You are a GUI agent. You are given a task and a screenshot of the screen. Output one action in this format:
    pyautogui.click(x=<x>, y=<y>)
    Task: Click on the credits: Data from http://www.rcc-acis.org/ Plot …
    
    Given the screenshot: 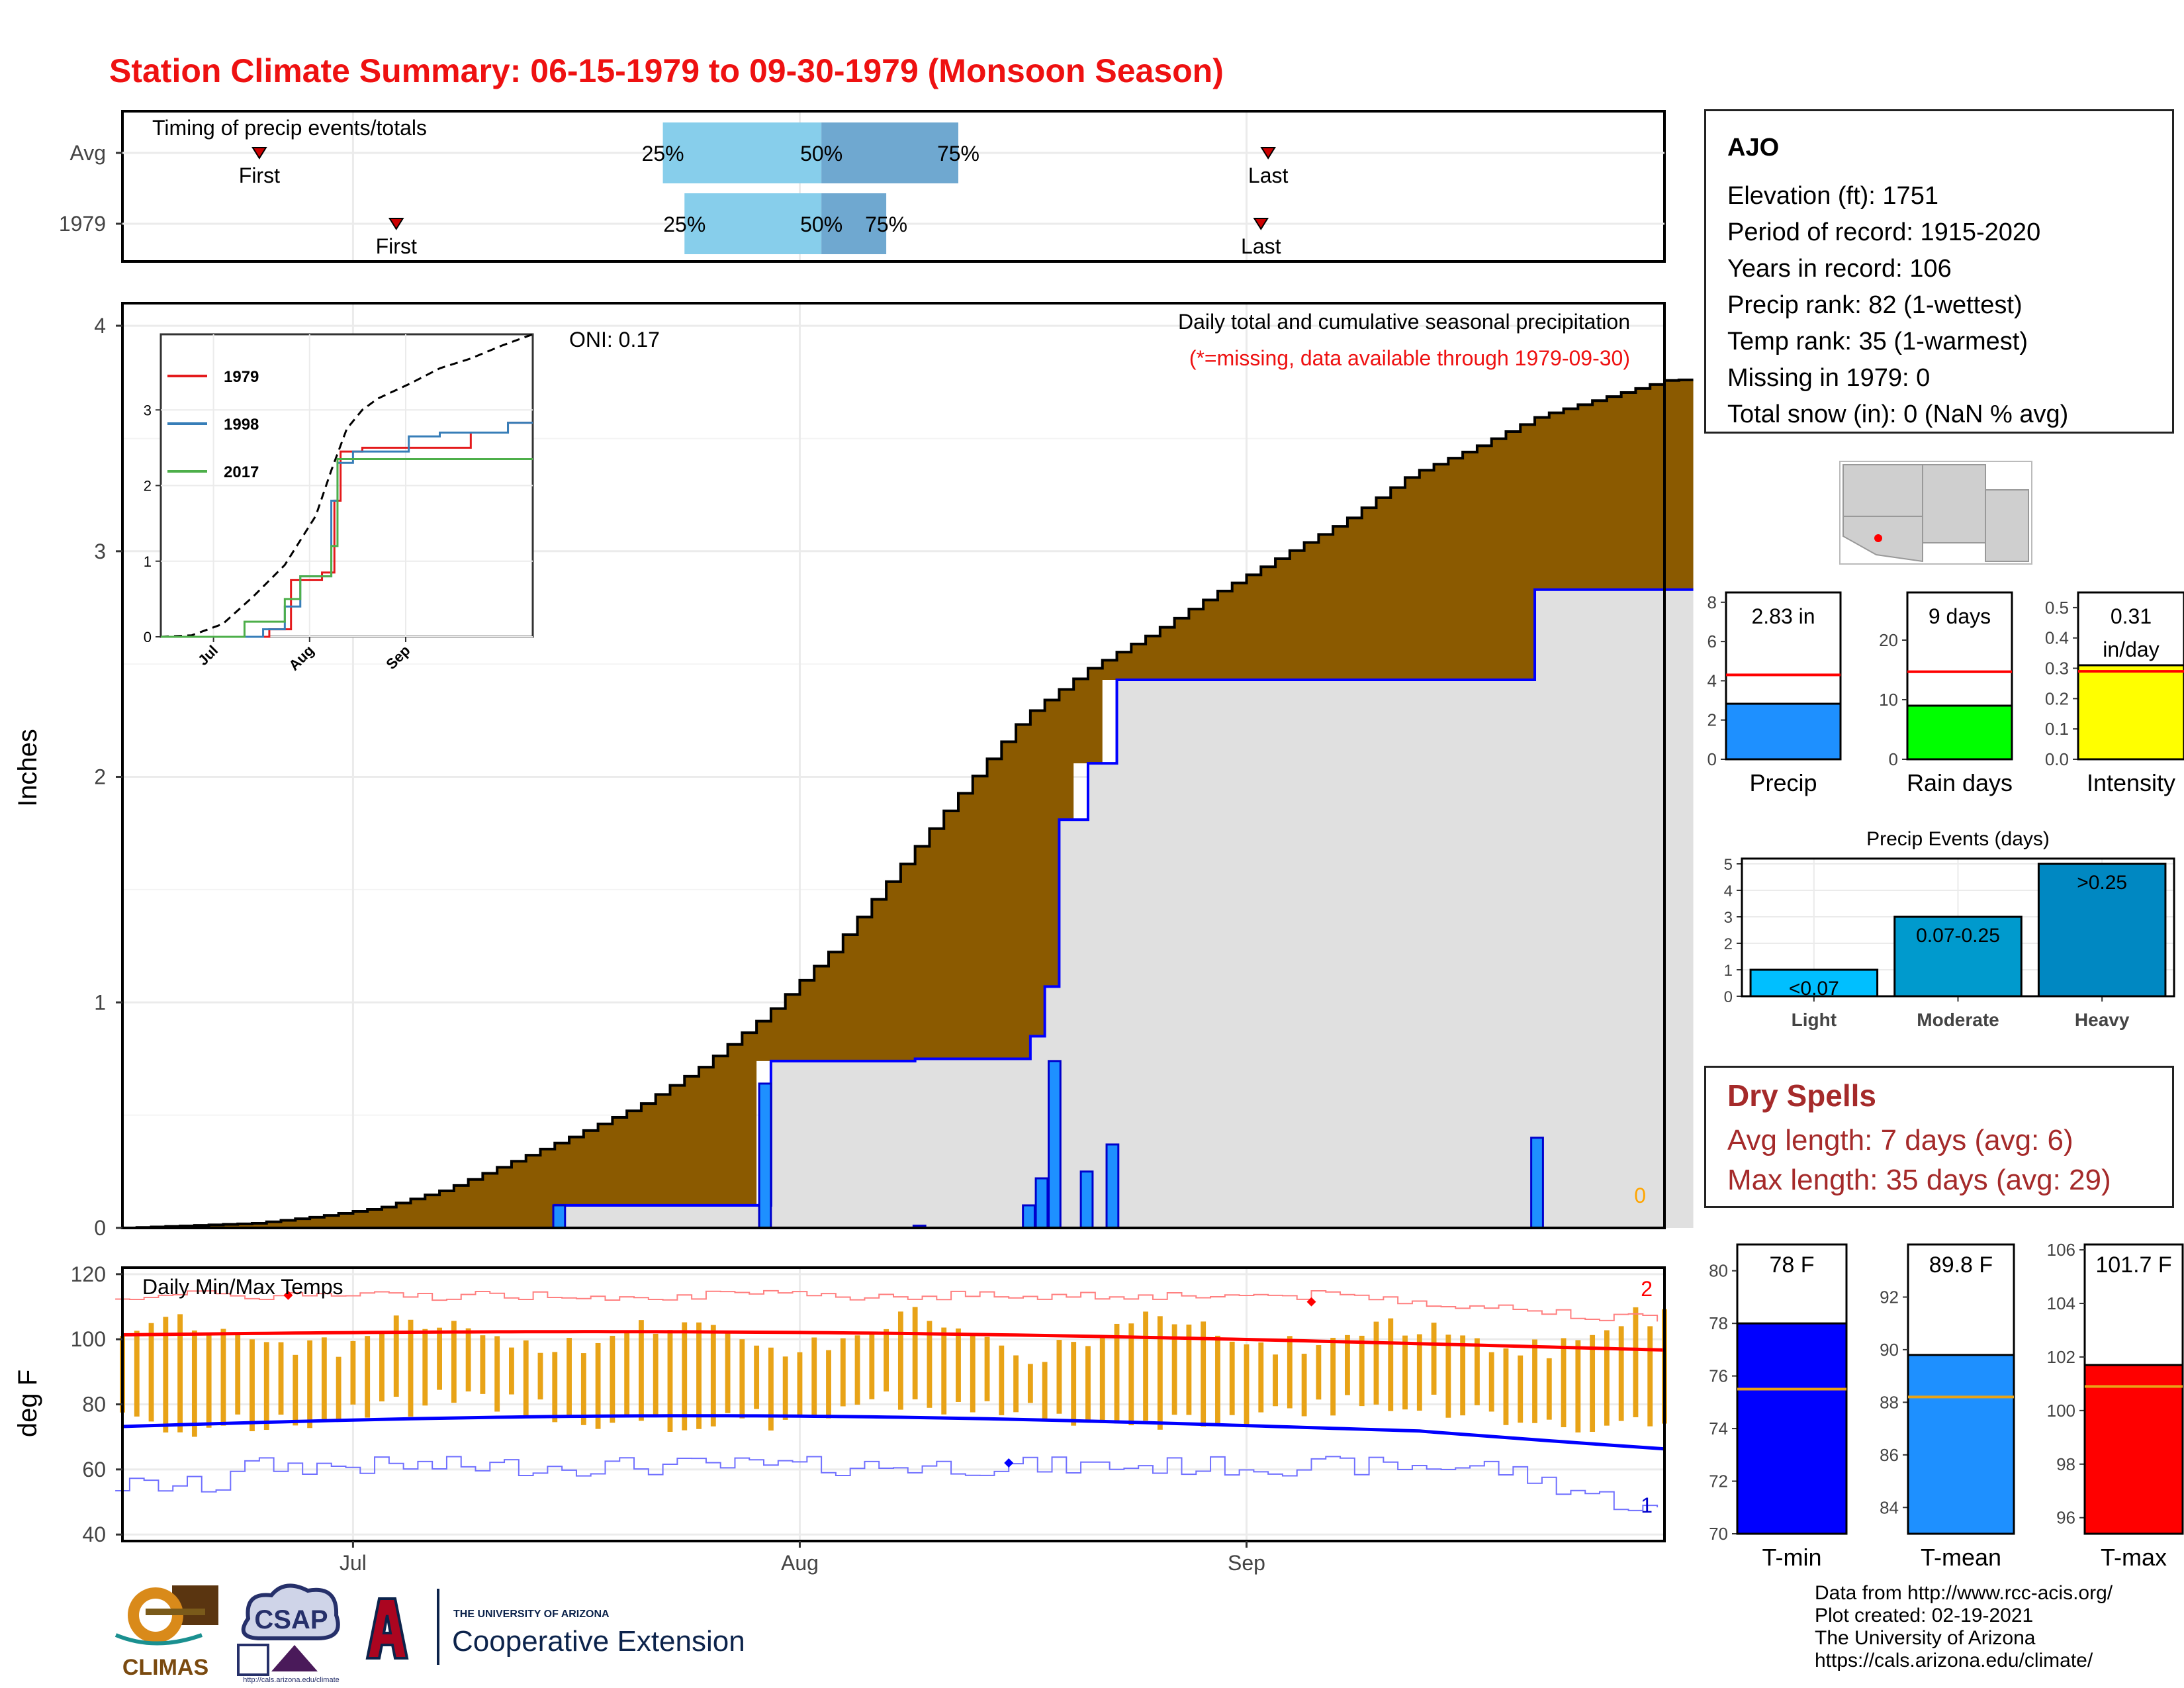 What is the action you would take?
    pyautogui.click(x=1964, y=1627)
    